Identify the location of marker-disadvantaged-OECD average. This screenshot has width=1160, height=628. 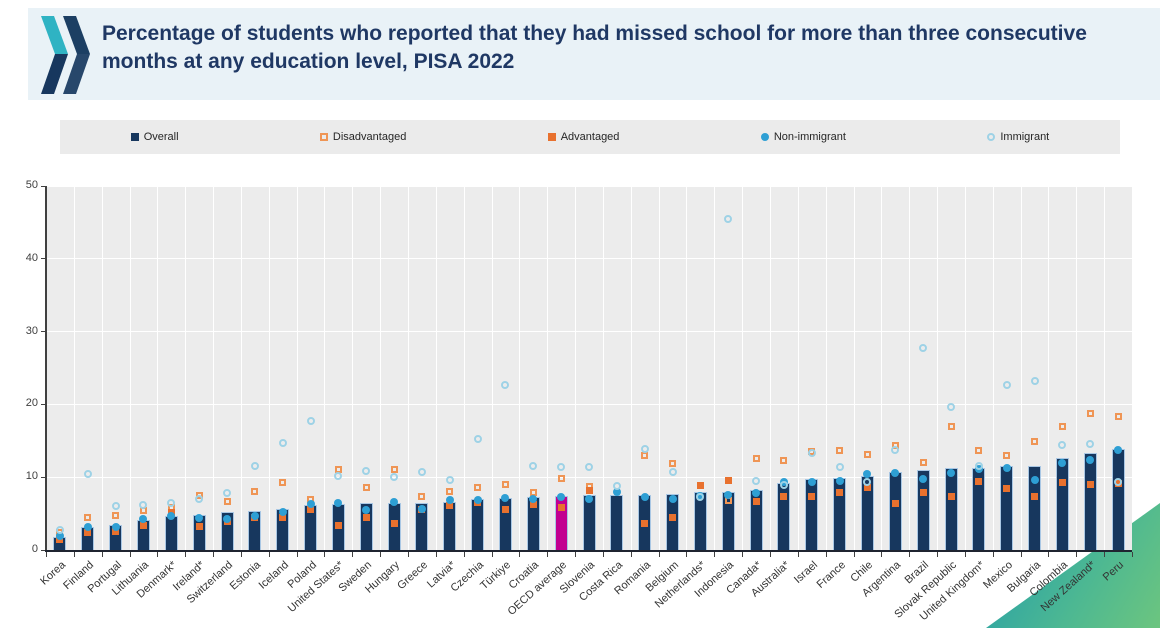
(561, 479).